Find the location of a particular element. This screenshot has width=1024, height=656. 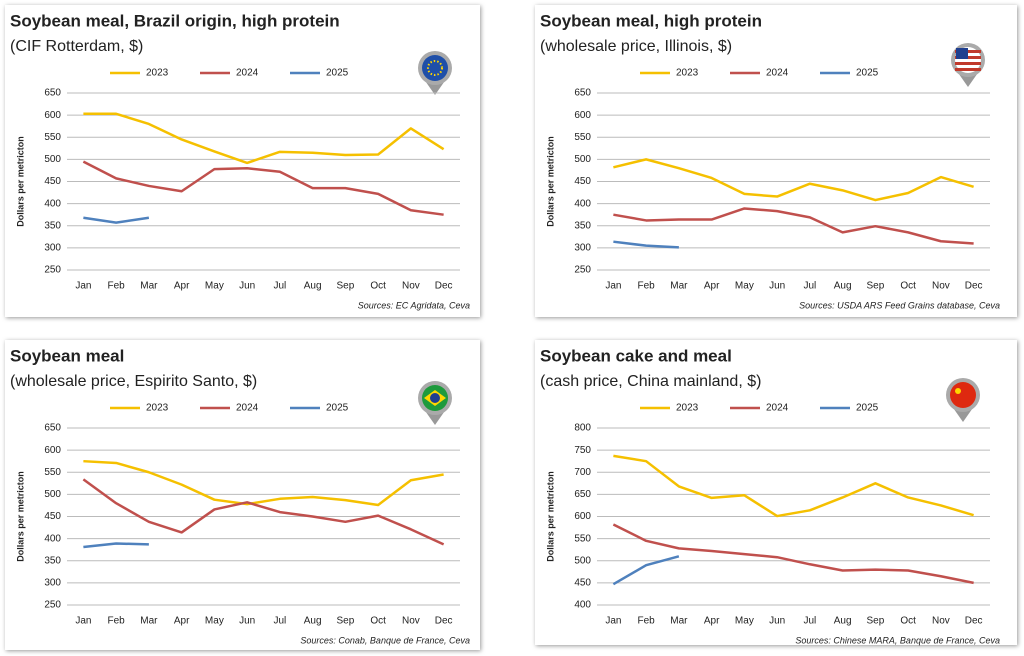

y-tick-label: 350 is located at coordinates (582, 225).